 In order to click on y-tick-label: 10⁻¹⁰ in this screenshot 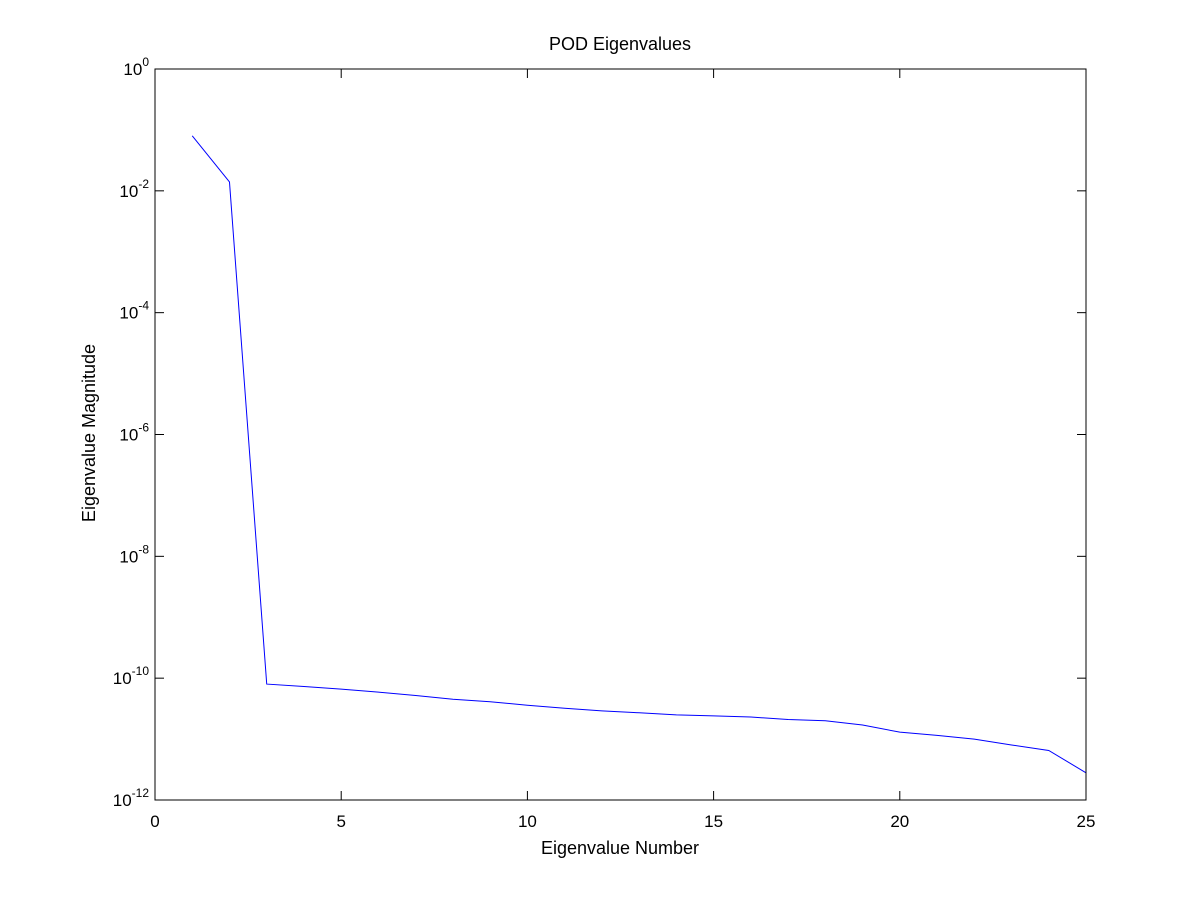, I will do `click(131, 676)`.